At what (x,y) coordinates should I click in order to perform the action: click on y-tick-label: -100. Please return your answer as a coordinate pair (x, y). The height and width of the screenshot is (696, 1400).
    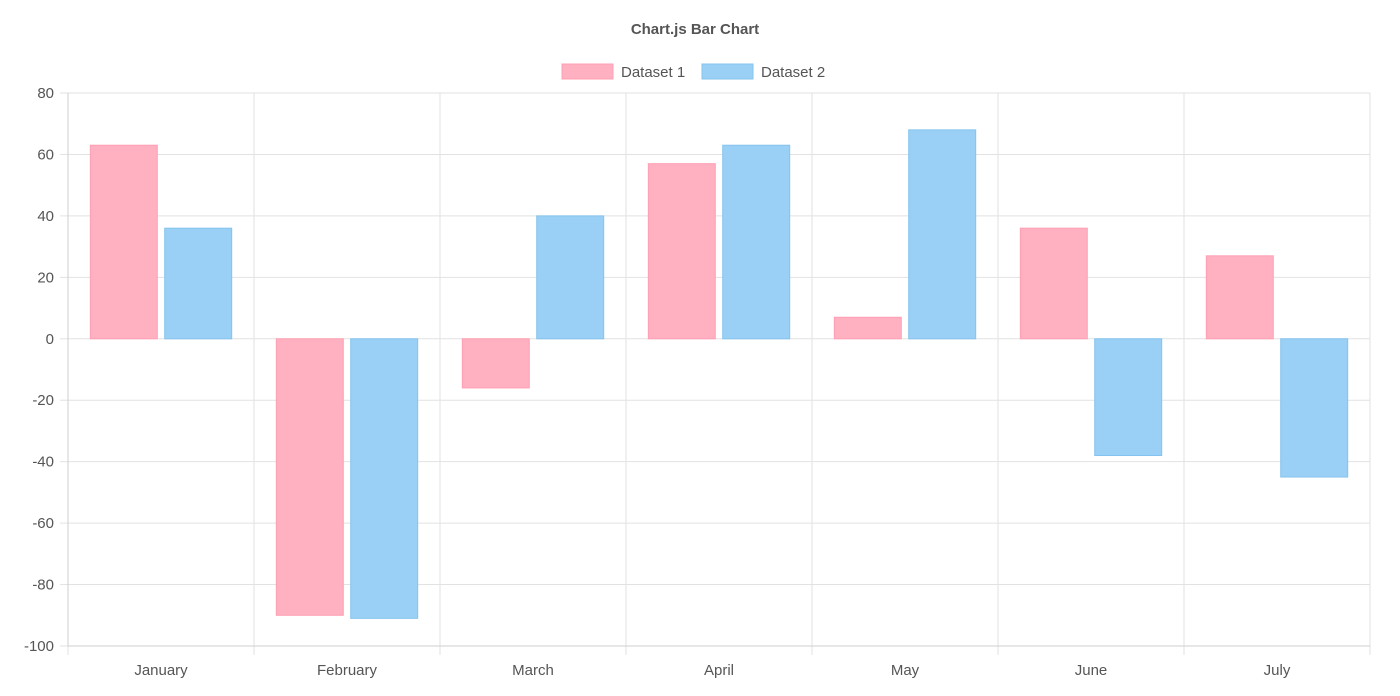
    Looking at the image, I should click on (39, 646).